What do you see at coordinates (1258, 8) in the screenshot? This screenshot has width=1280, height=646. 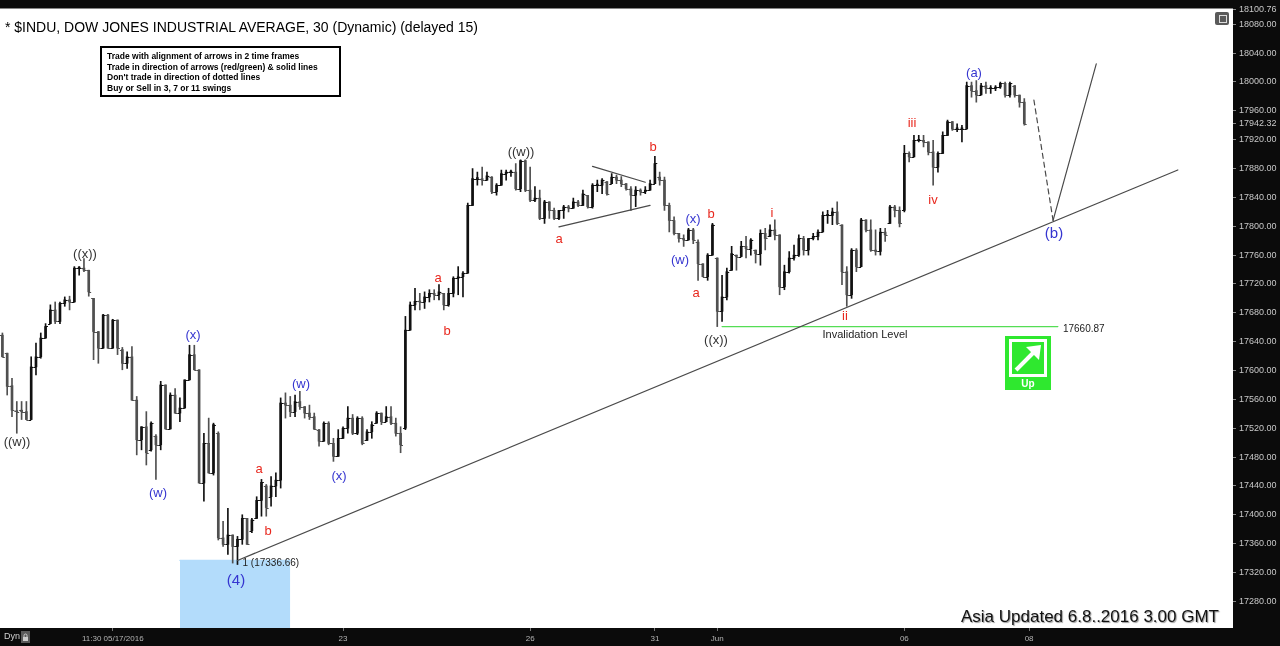 I see `y-tick-label: 18100.76` at bounding box center [1258, 8].